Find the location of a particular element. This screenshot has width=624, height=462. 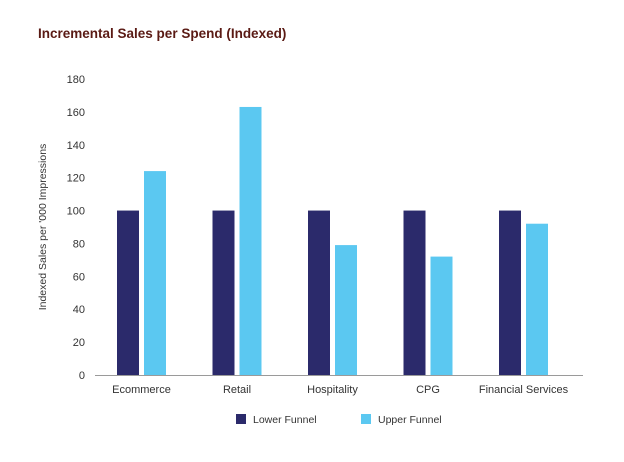

x-tick-label: Ecommerce is located at coordinates (141, 390).